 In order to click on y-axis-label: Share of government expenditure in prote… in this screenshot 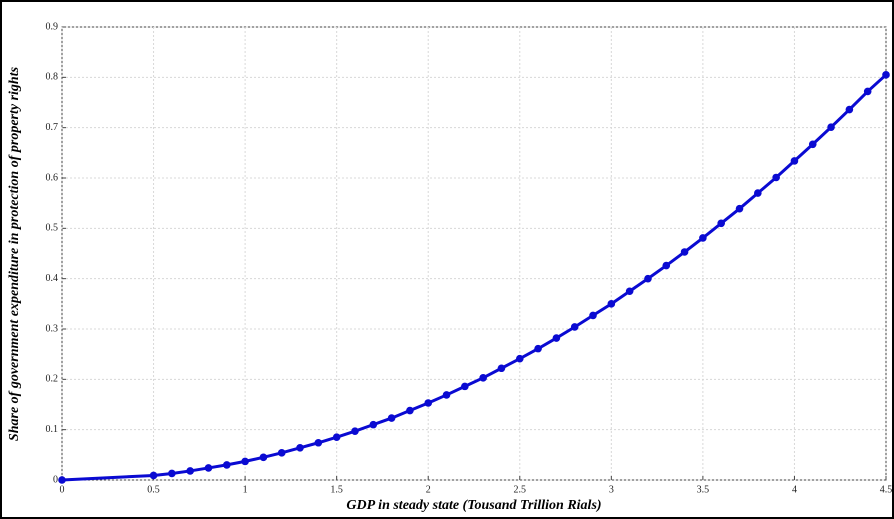, I will do `click(14, 253)`.